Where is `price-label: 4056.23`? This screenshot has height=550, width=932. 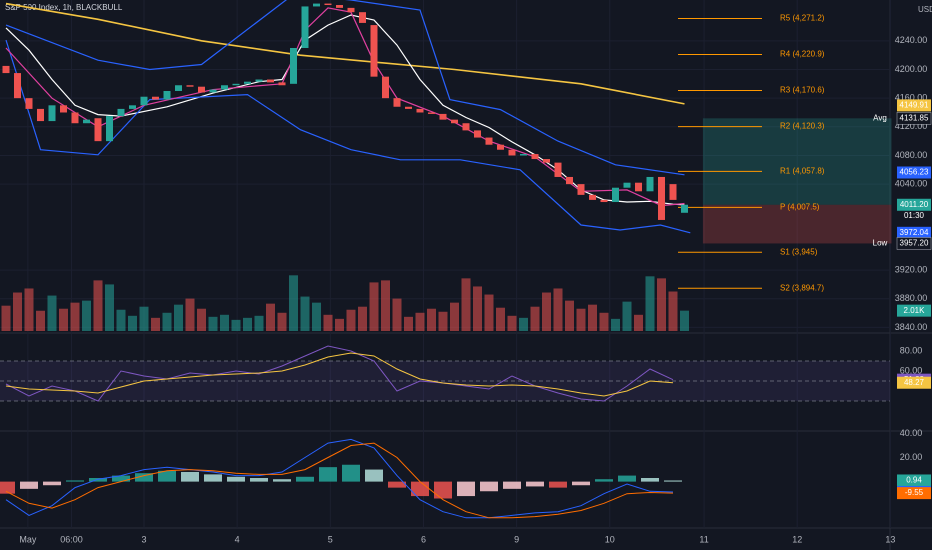
price-label: 4056.23 is located at coordinates (914, 172).